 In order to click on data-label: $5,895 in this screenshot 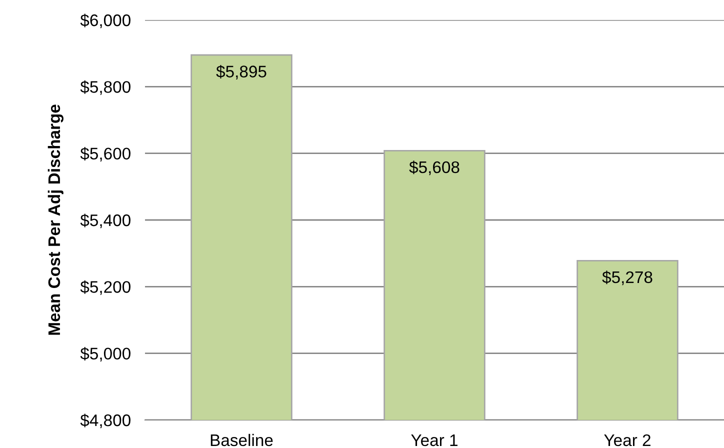, I will do `click(241, 72)`.